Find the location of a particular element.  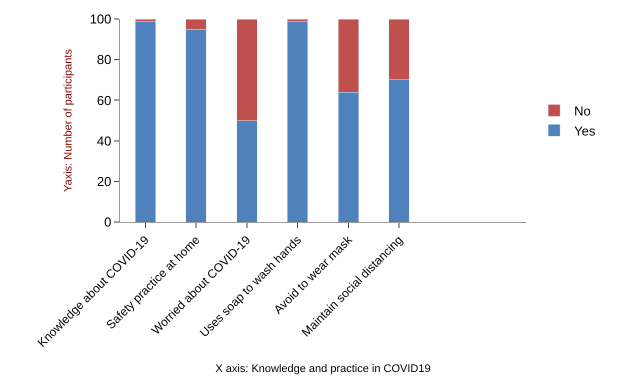

y-axis-title: Yaxis: Number of participants is located at coordinates (68, 120).